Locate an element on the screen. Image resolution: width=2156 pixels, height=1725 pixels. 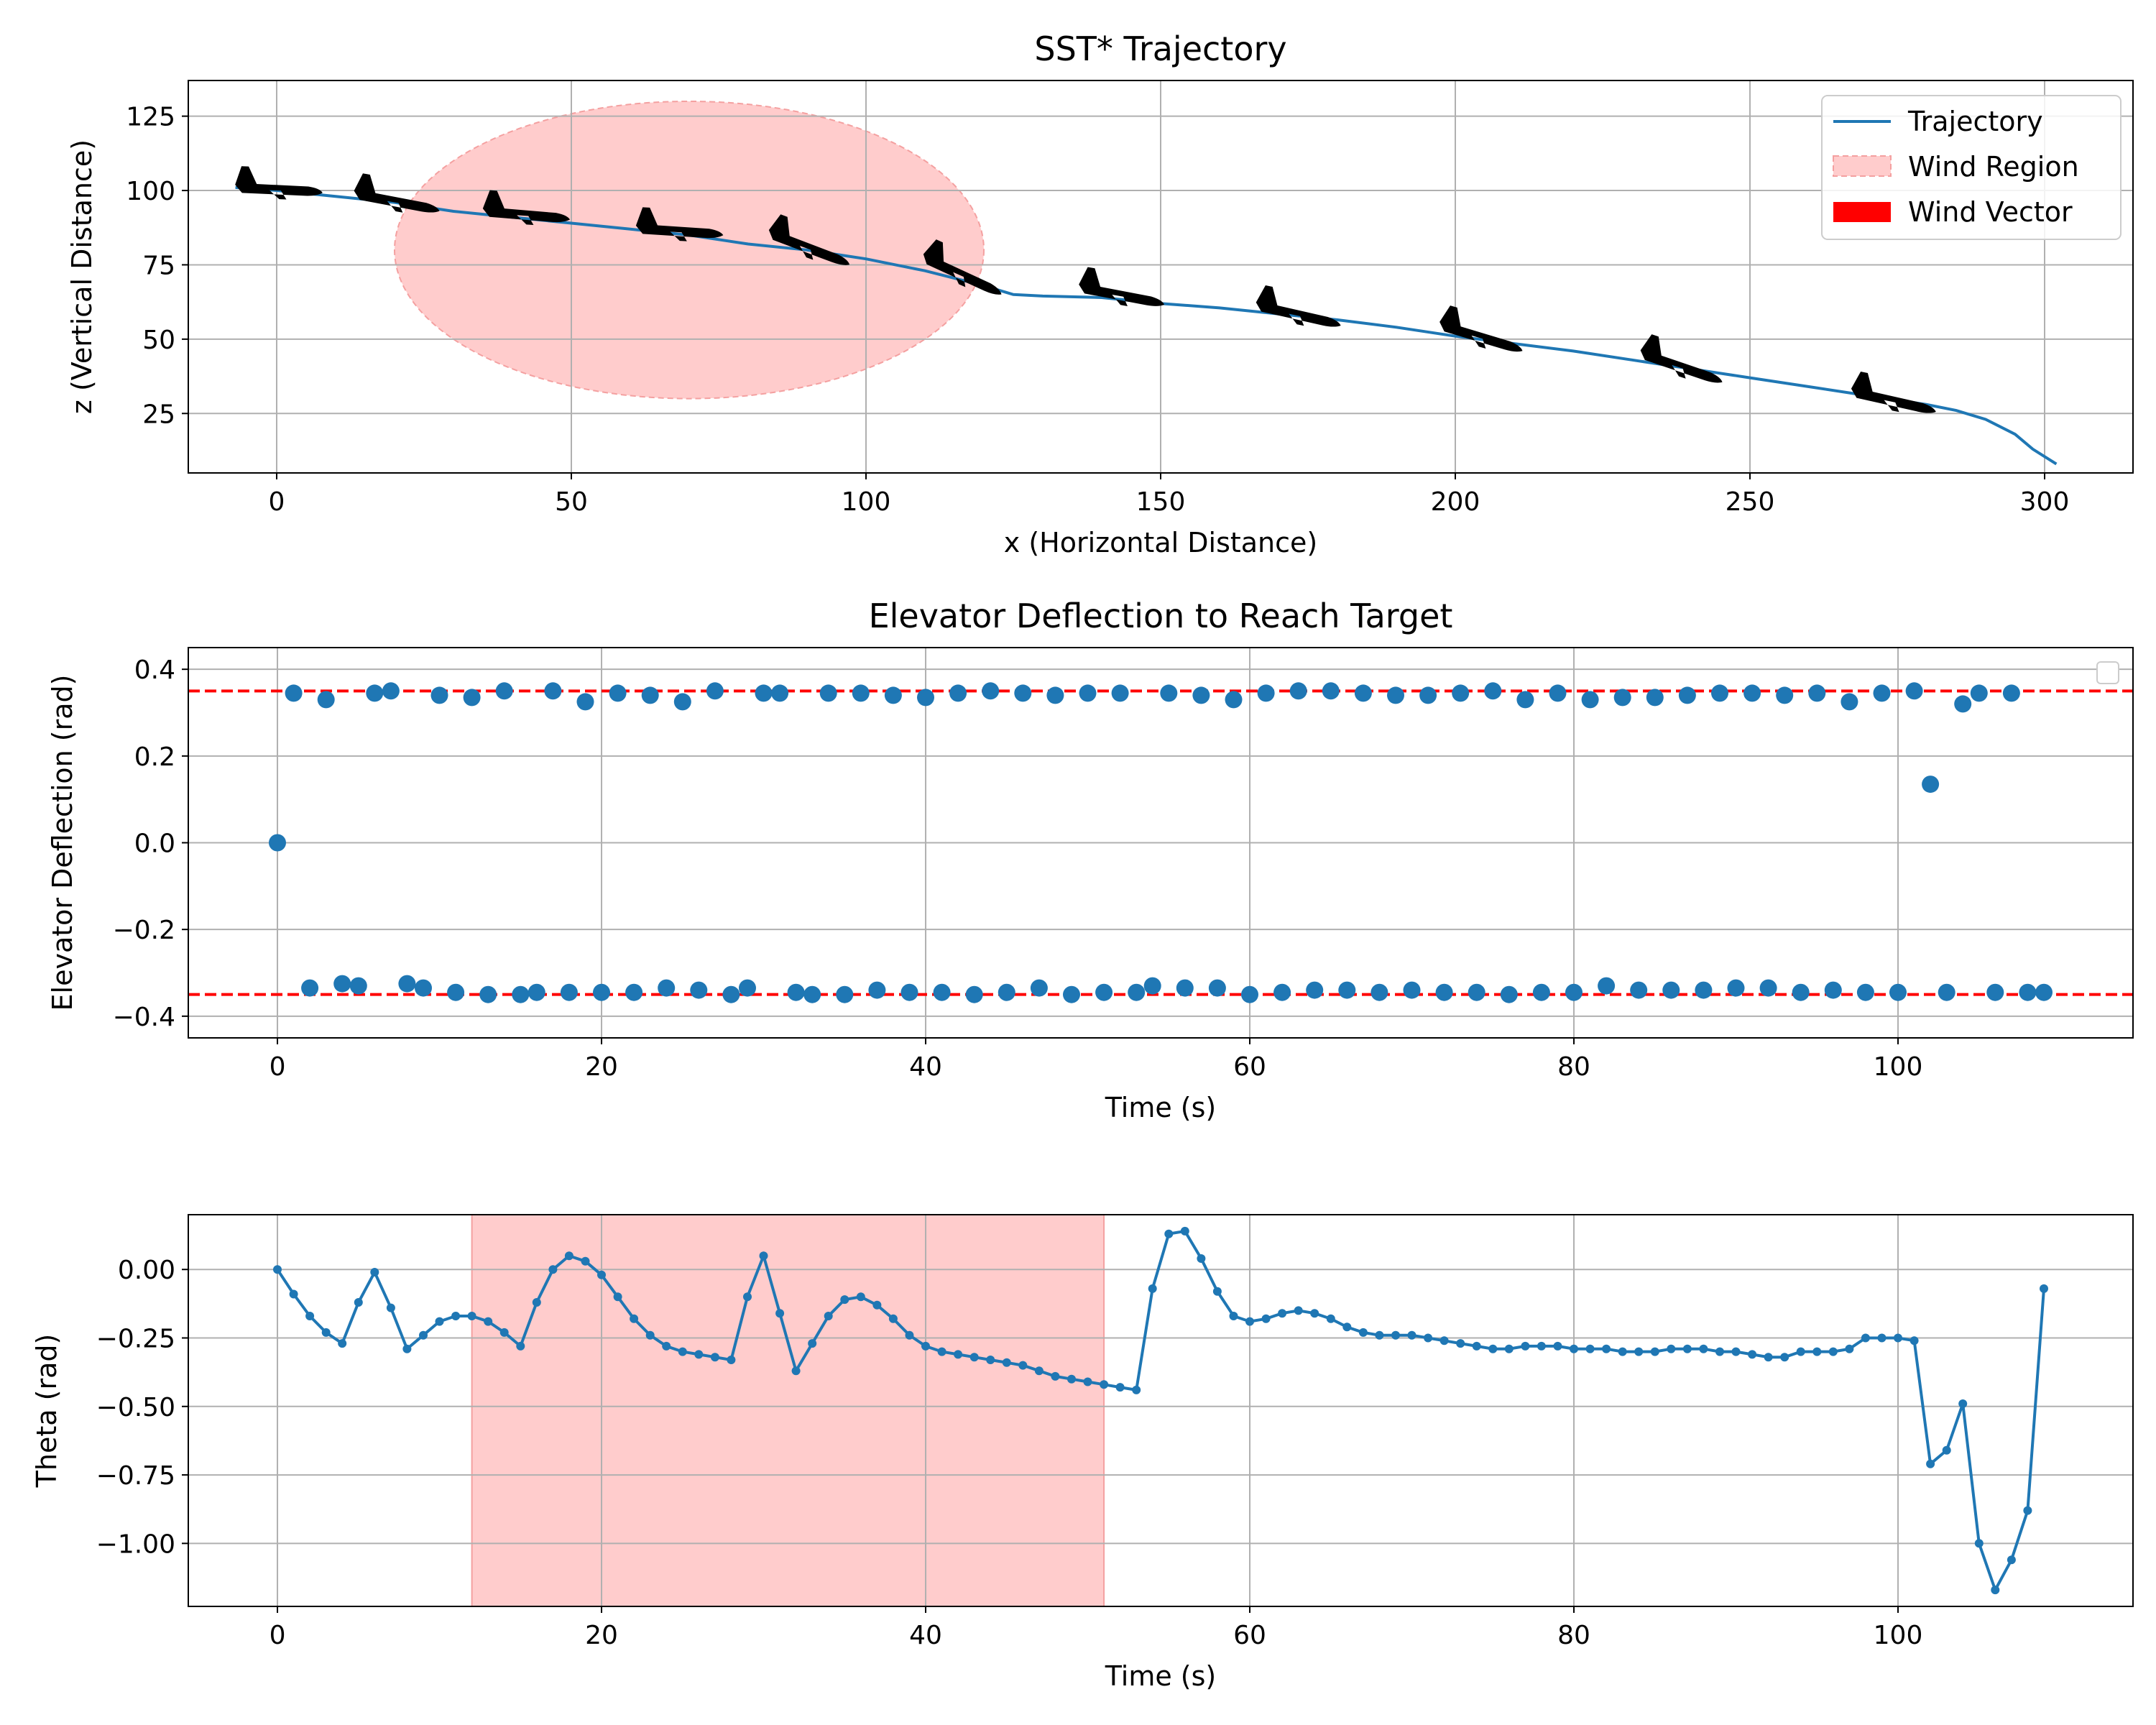
y-axis-label: Theta (rad) is located at coordinates (47, 1411).